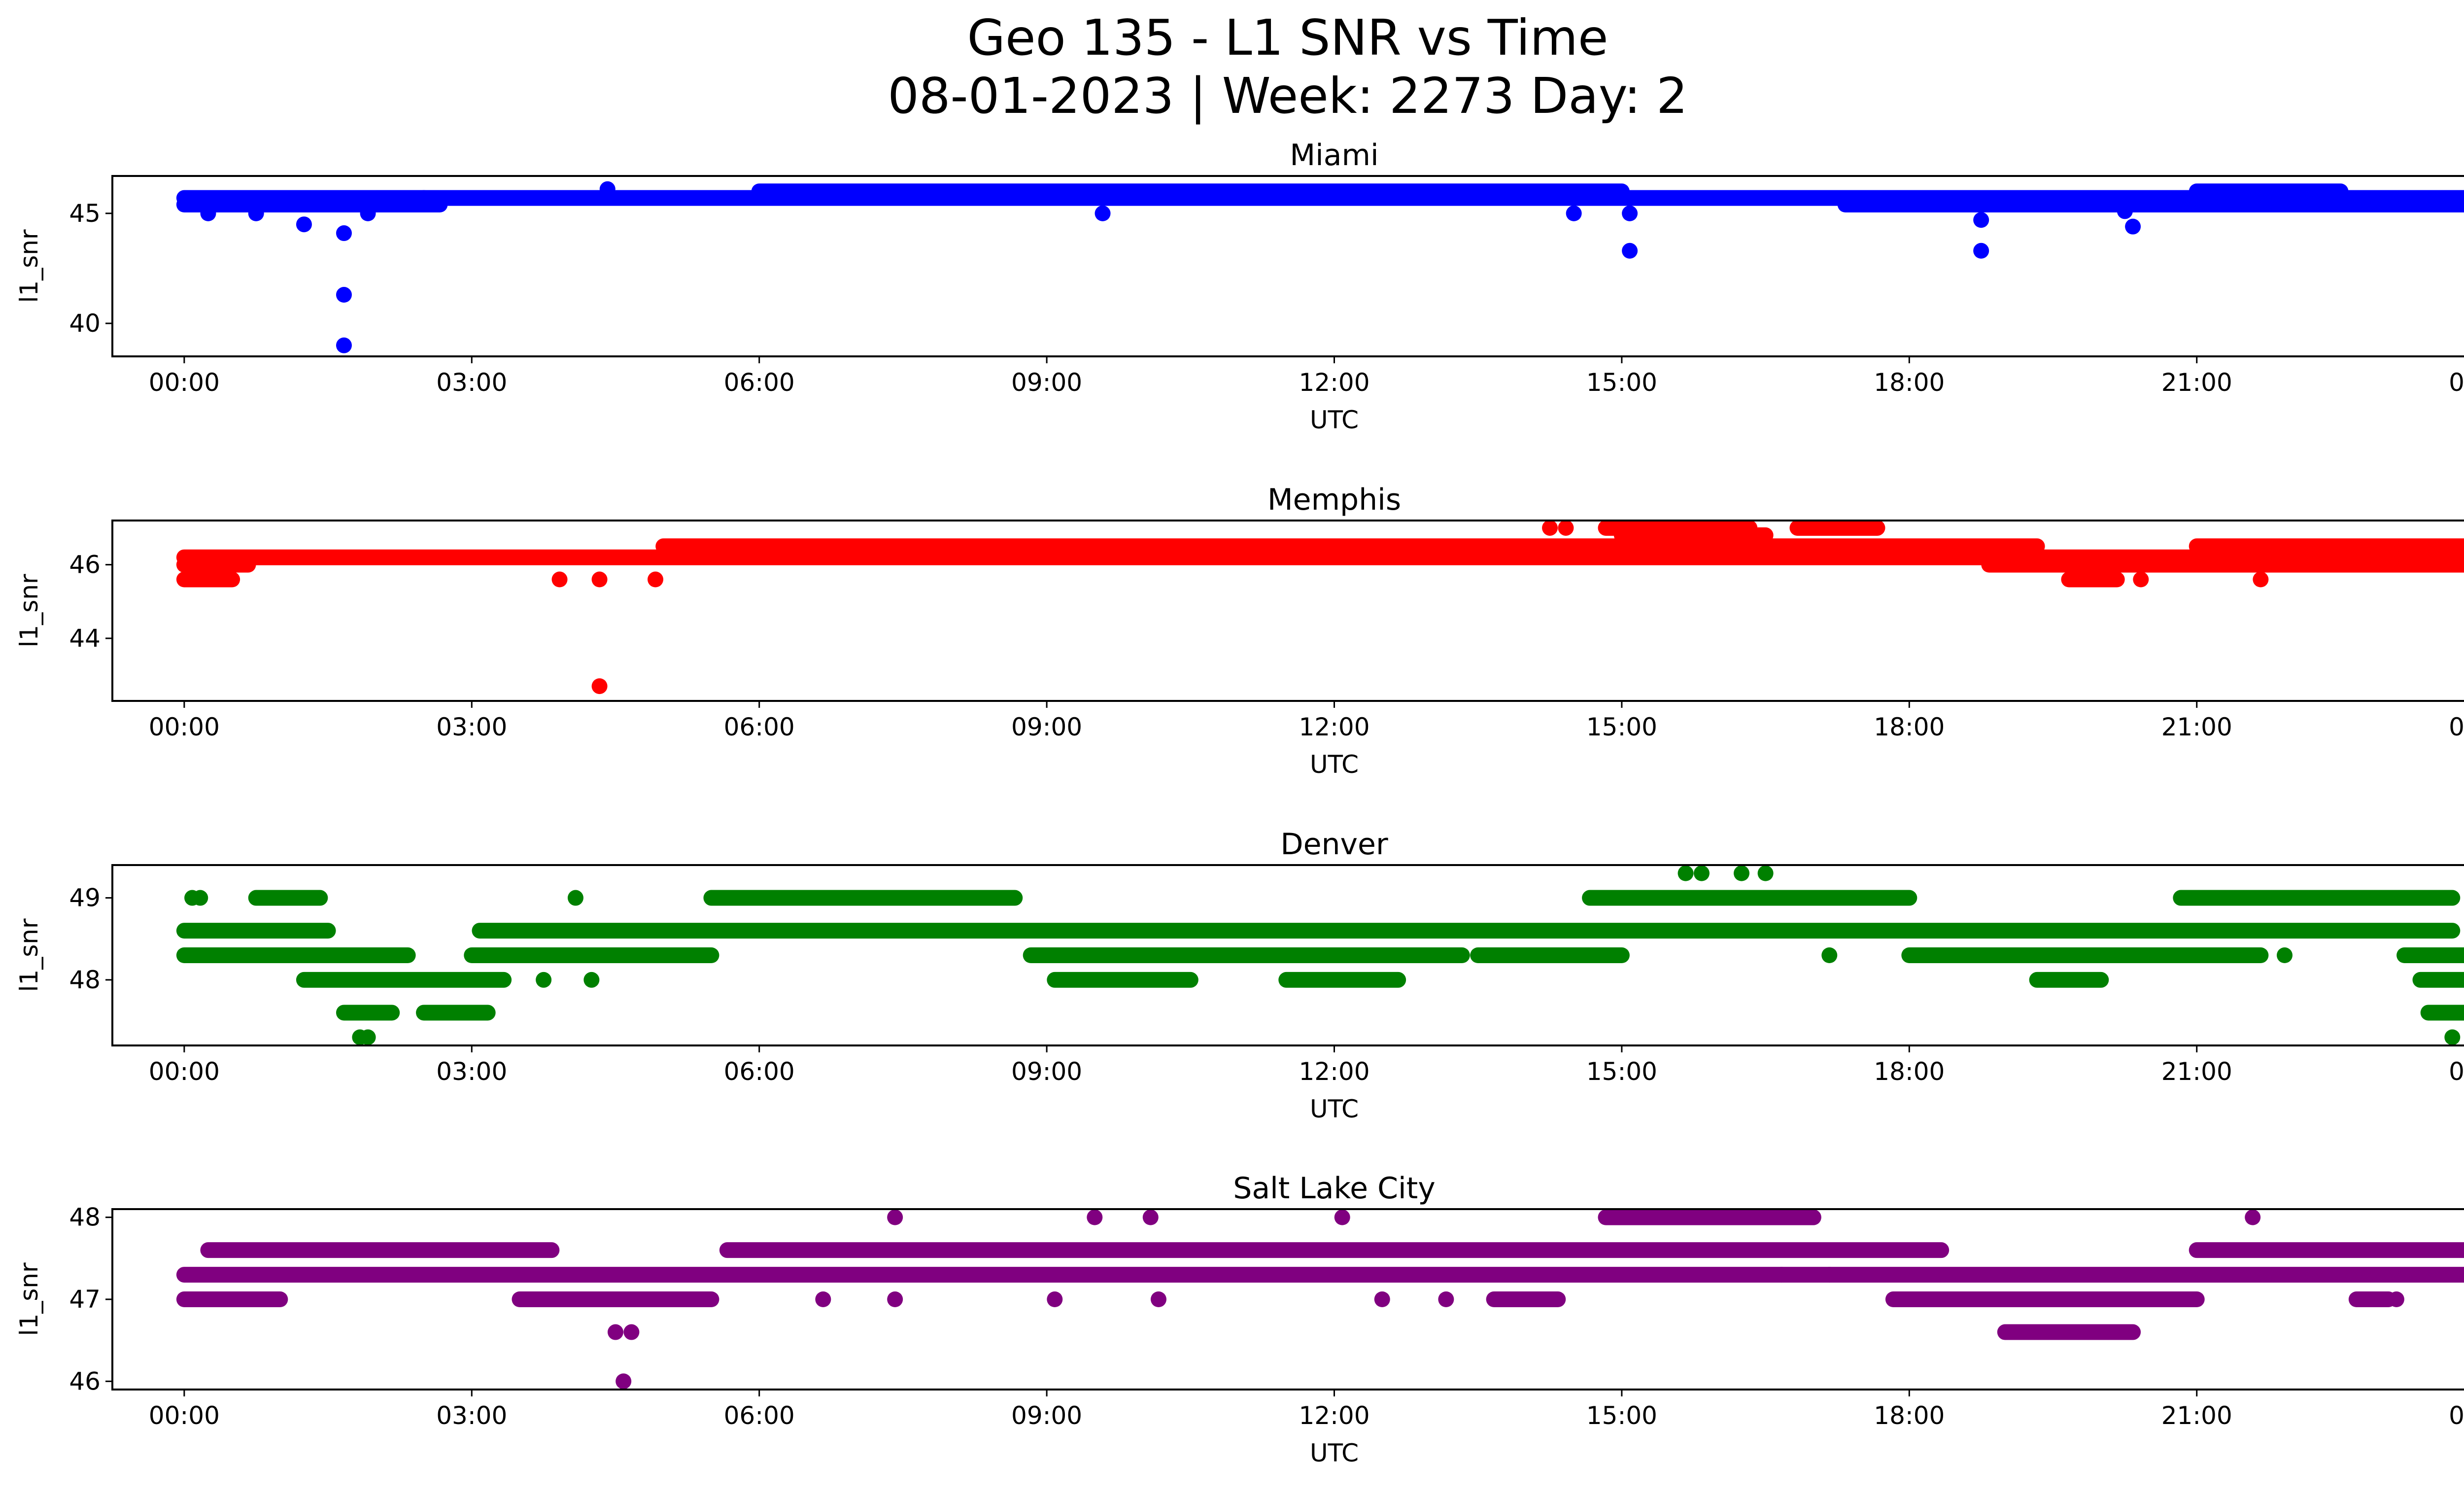 This screenshot has width=2464, height=1495. Describe the element at coordinates (85, 213) in the screenshot. I see `y-tick-label: 45` at that location.